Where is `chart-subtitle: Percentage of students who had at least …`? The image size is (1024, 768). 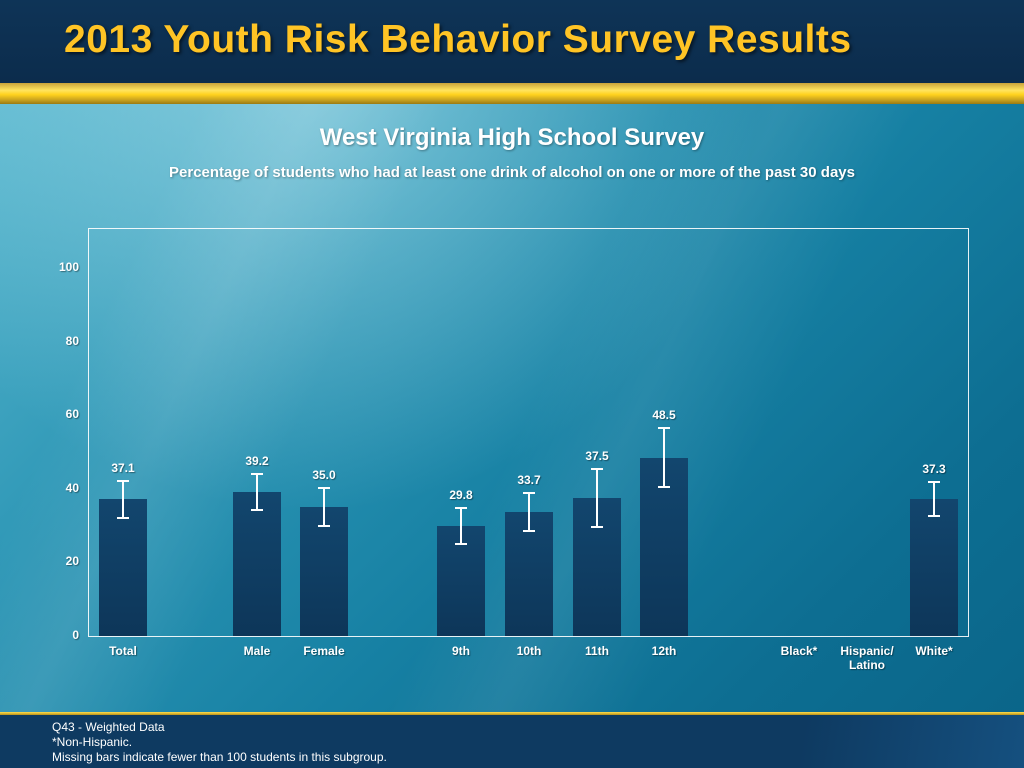 chart-subtitle: Percentage of students who had at least … is located at coordinates (512, 172).